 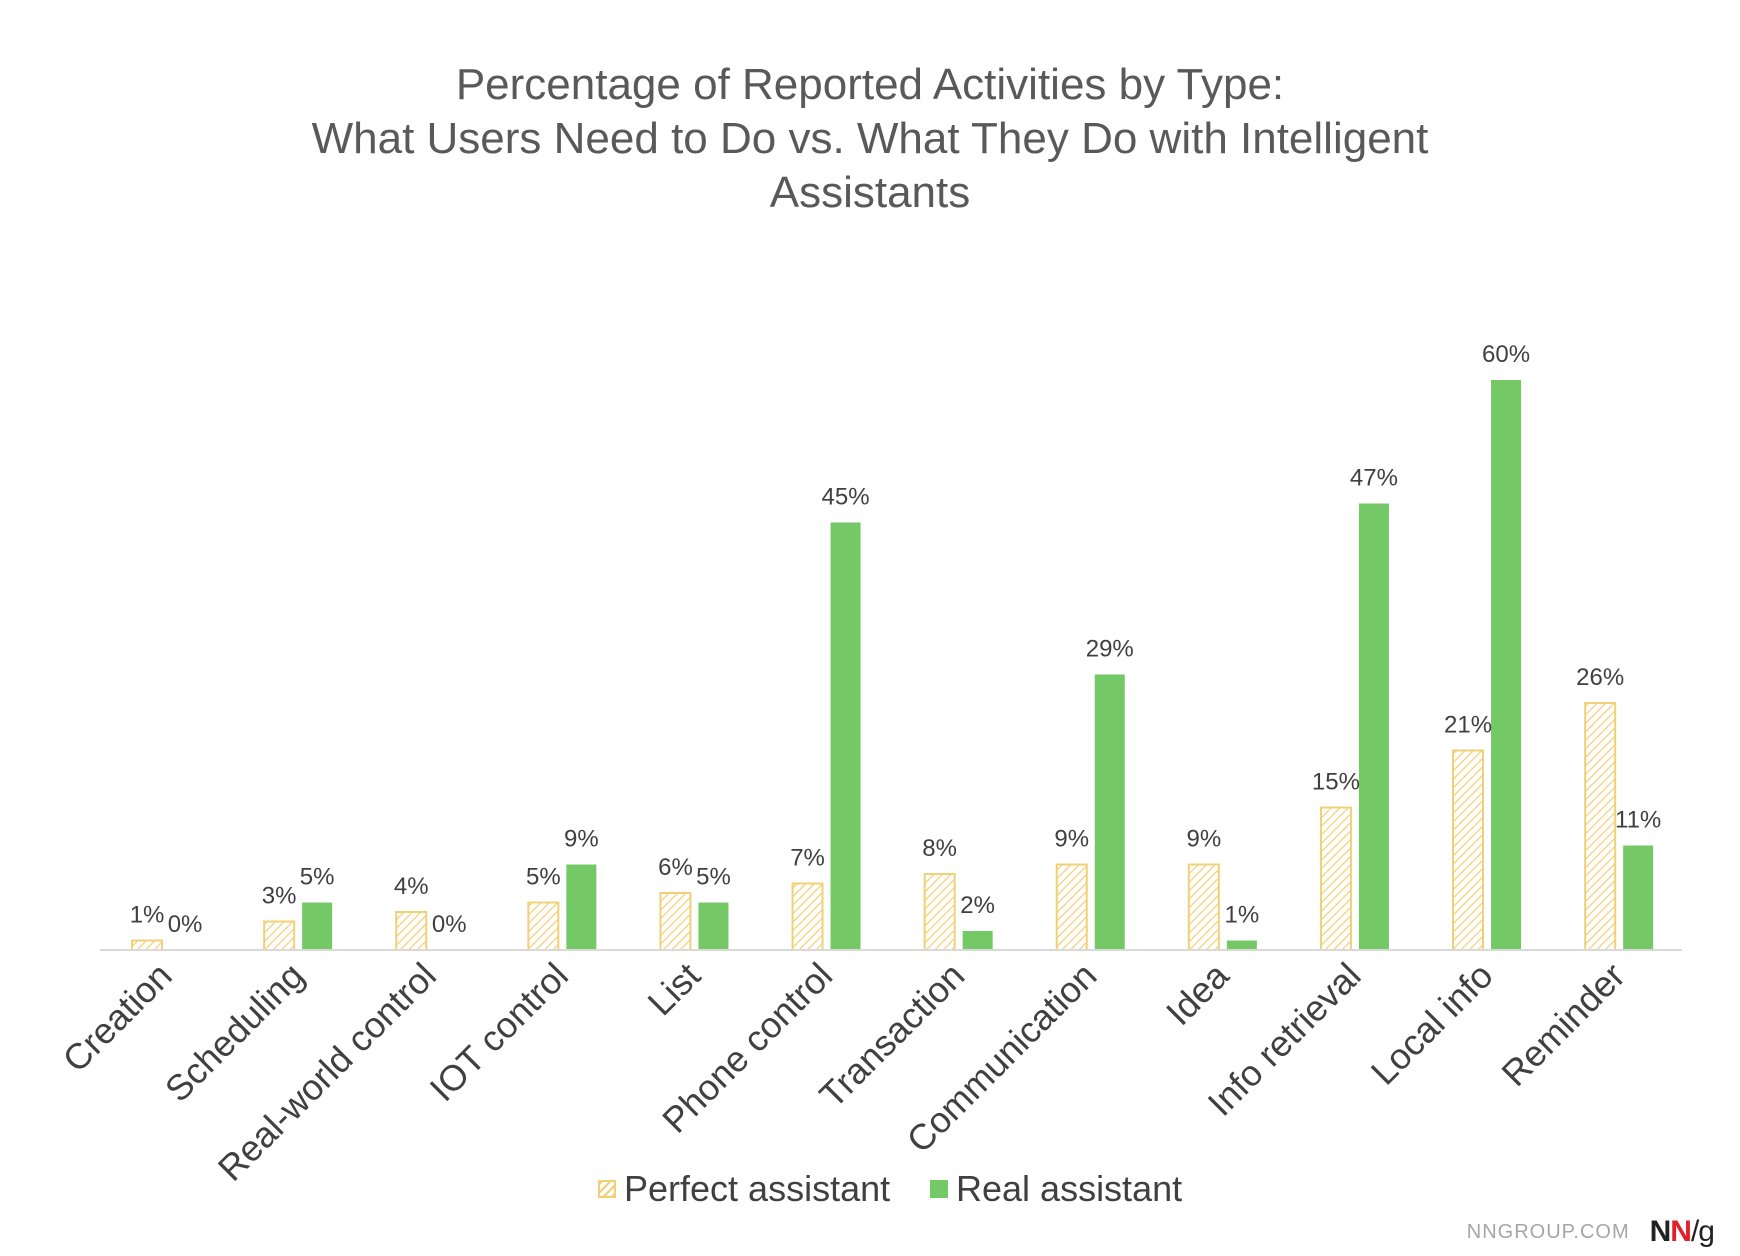 What do you see at coordinates (1071, 907) in the screenshot?
I see `bar-perfect-communication` at bounding box center [1071, 907].